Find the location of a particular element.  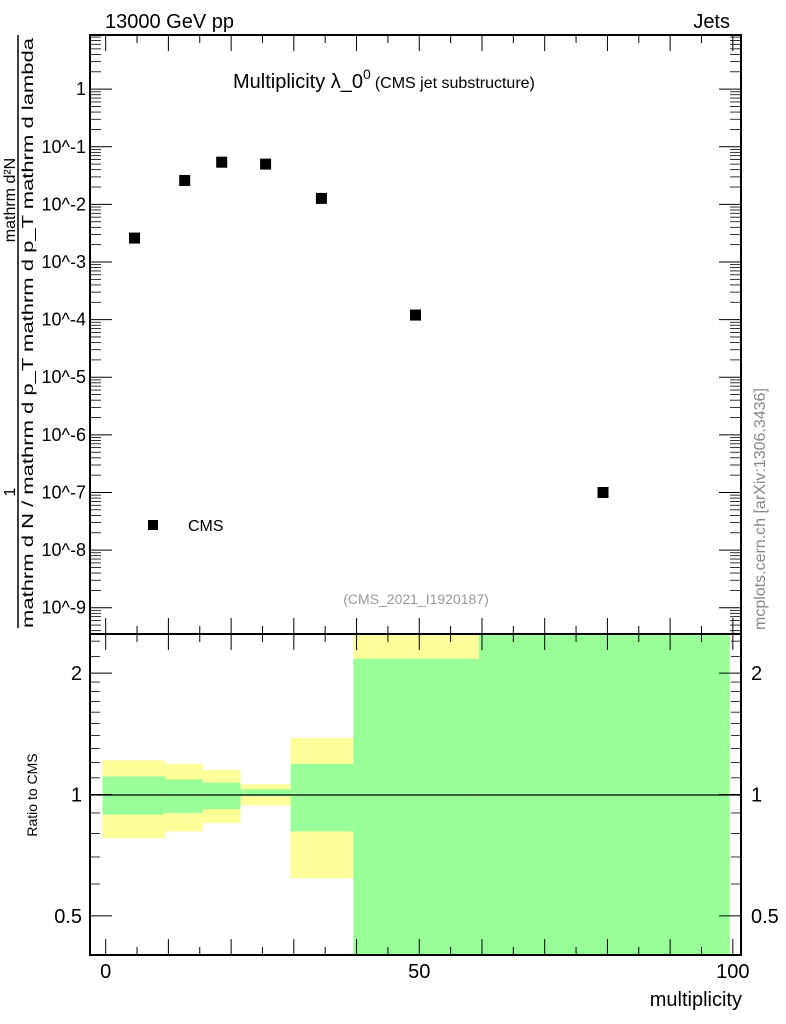

ratio-y-tick-label: 2 is located at coordinates (76, 674).